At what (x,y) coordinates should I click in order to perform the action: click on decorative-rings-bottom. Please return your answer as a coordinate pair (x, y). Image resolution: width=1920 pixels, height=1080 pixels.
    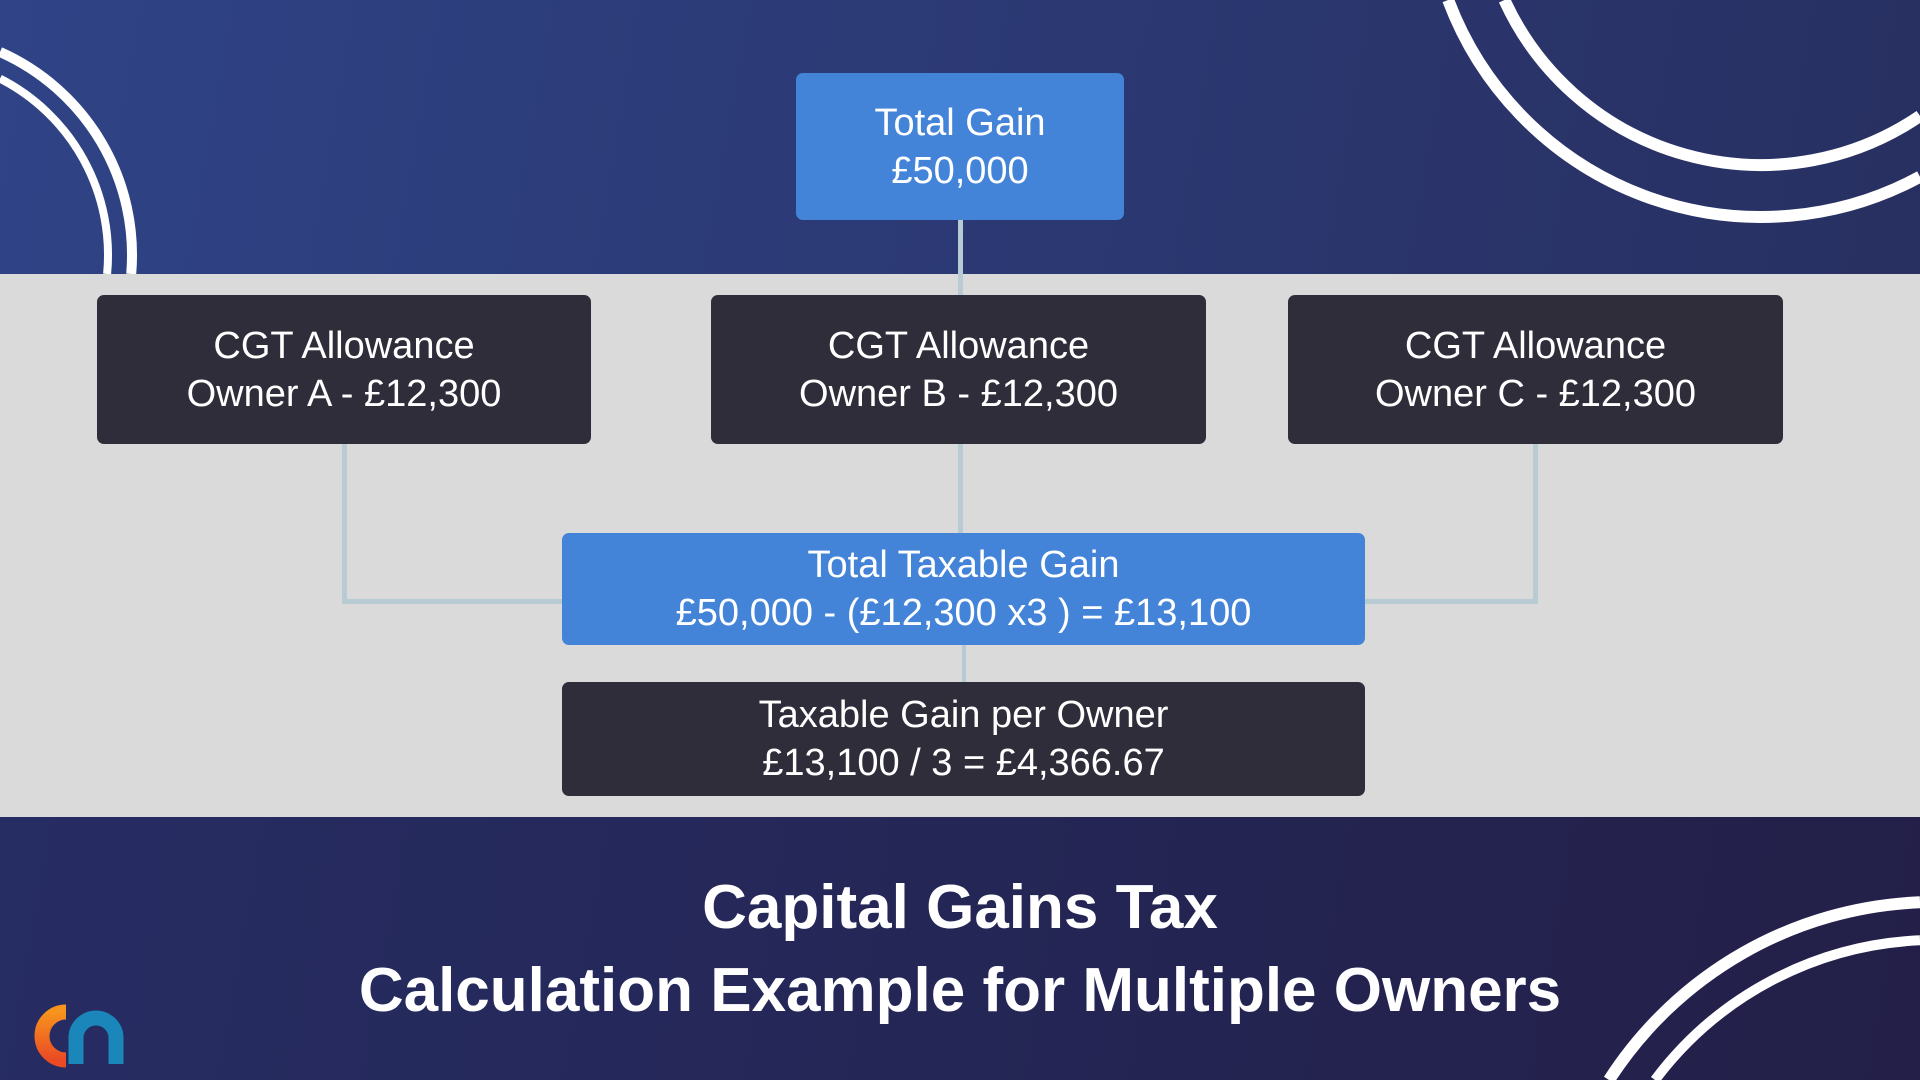
    Looking at the image, I should click on (1761, 988).